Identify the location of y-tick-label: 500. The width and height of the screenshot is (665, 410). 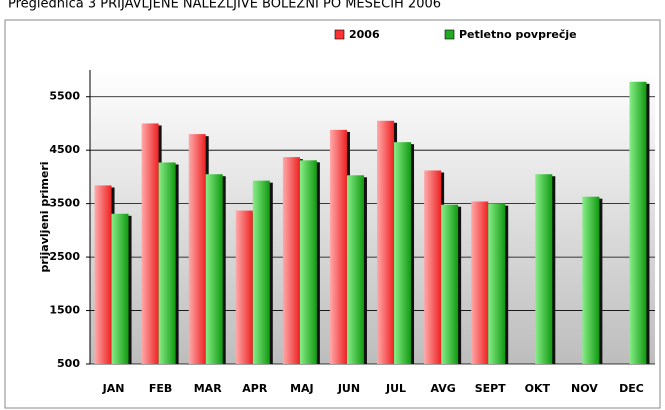
(68, 363).